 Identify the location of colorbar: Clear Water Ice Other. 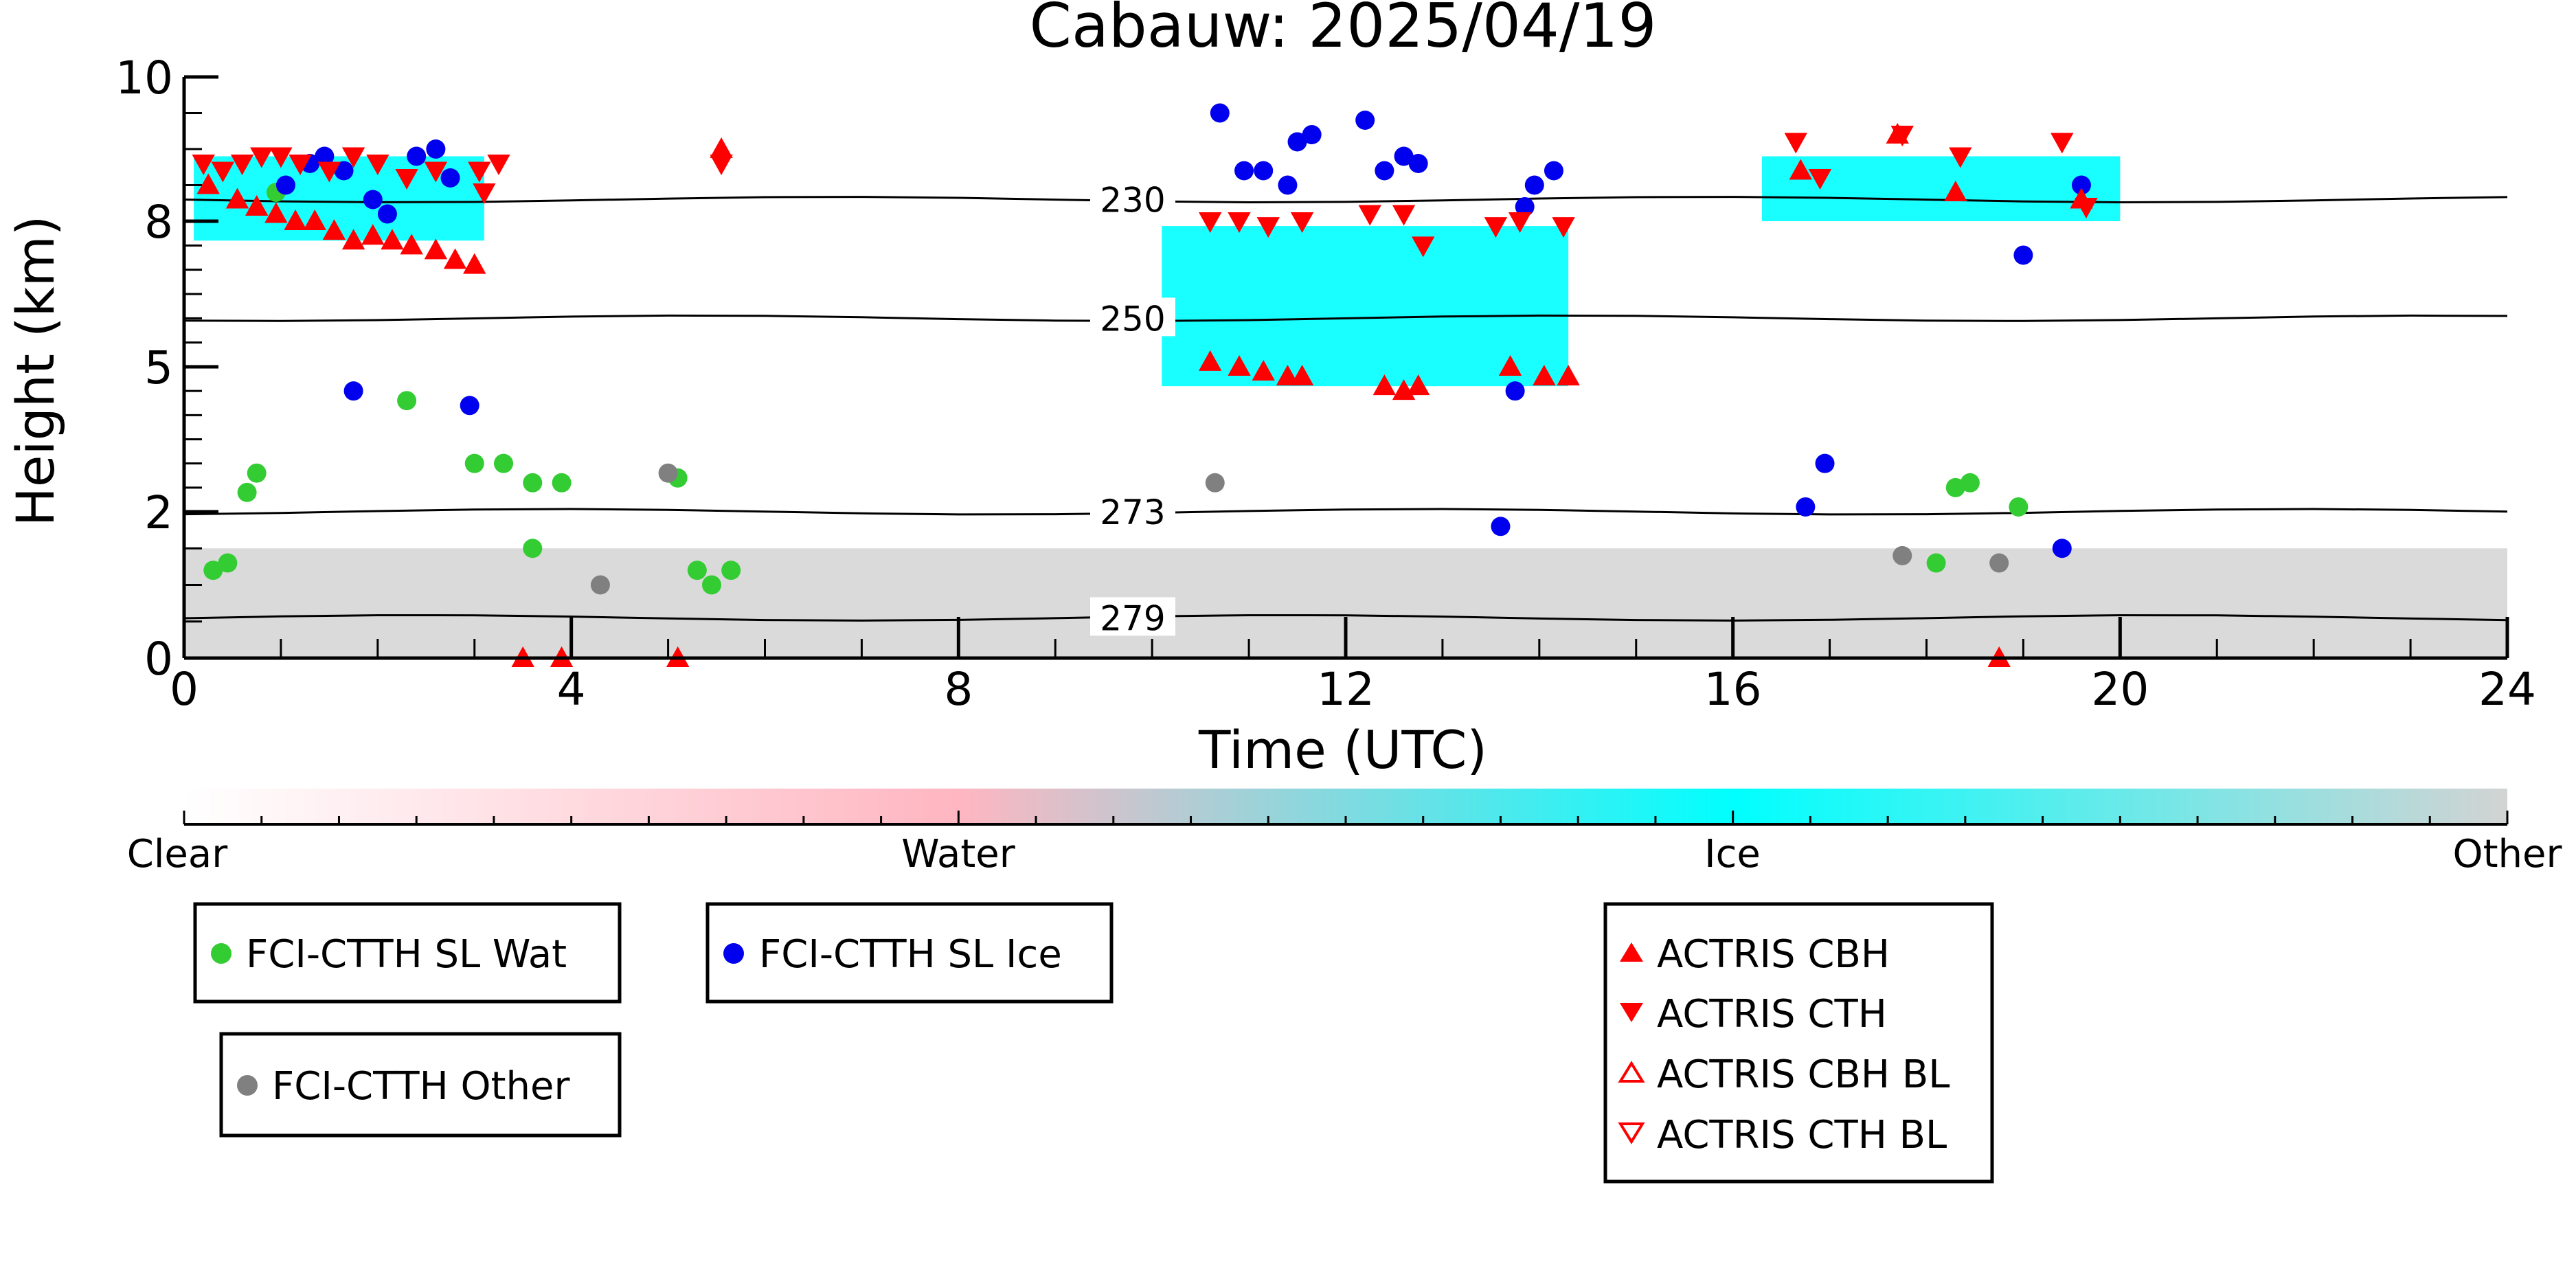
(1344, 833).